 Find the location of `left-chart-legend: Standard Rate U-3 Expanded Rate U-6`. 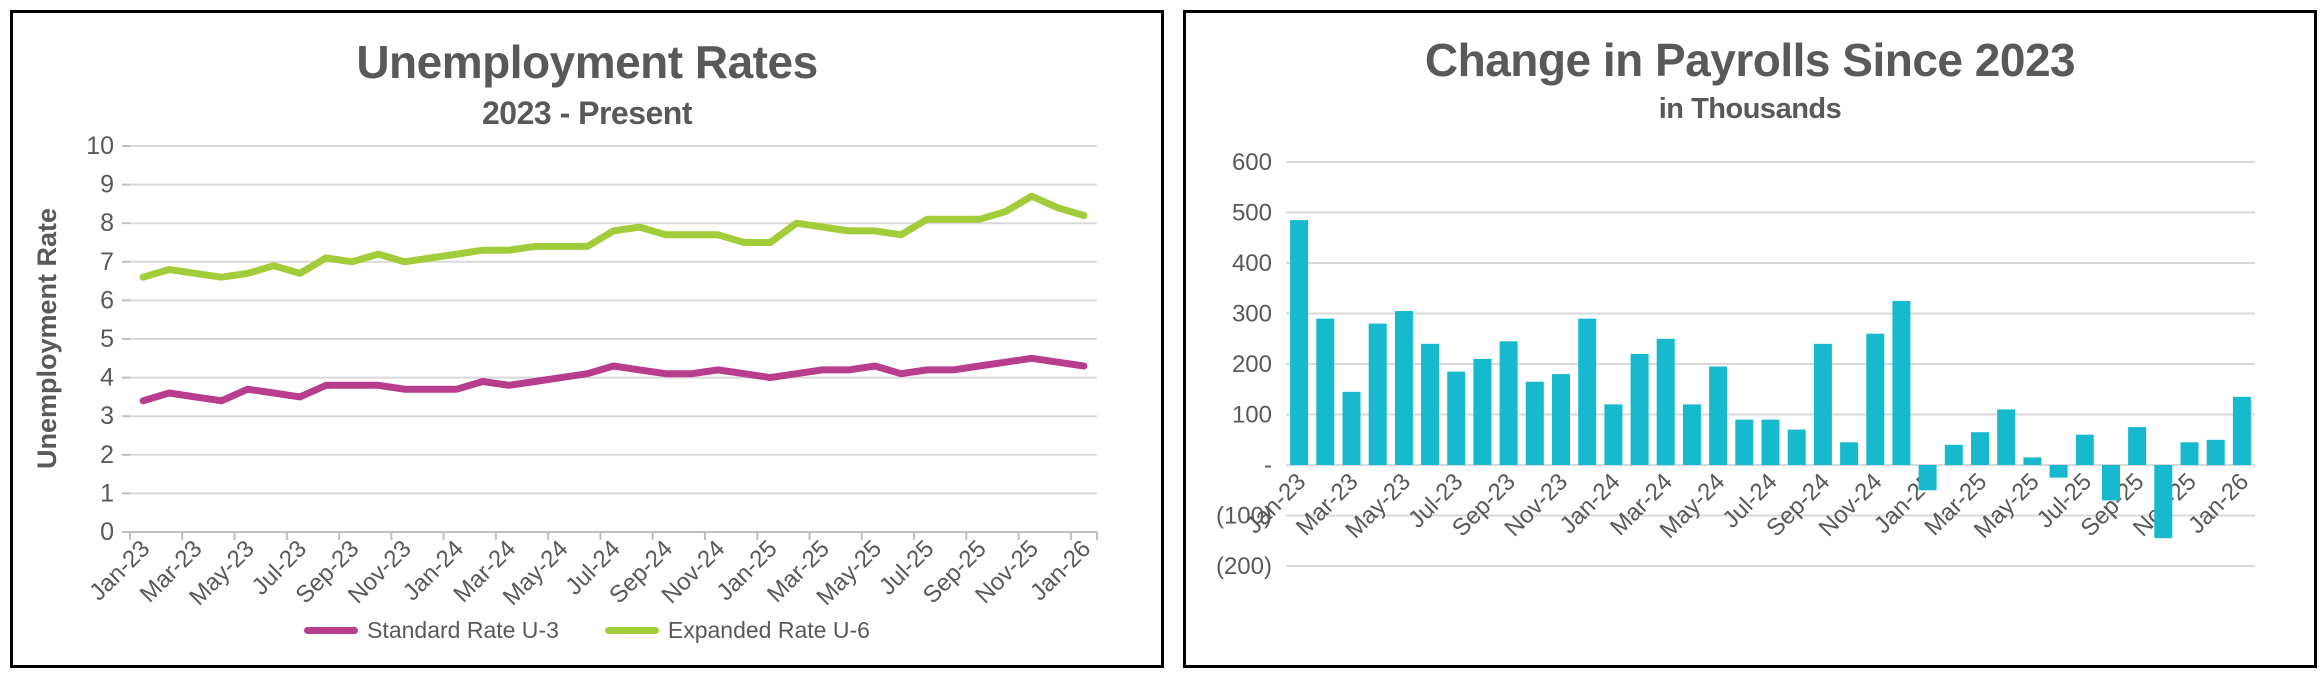

left-chart-legend: Standard Rate U-3 Expanded Rate U-6 is located at coordinates (587, 630).